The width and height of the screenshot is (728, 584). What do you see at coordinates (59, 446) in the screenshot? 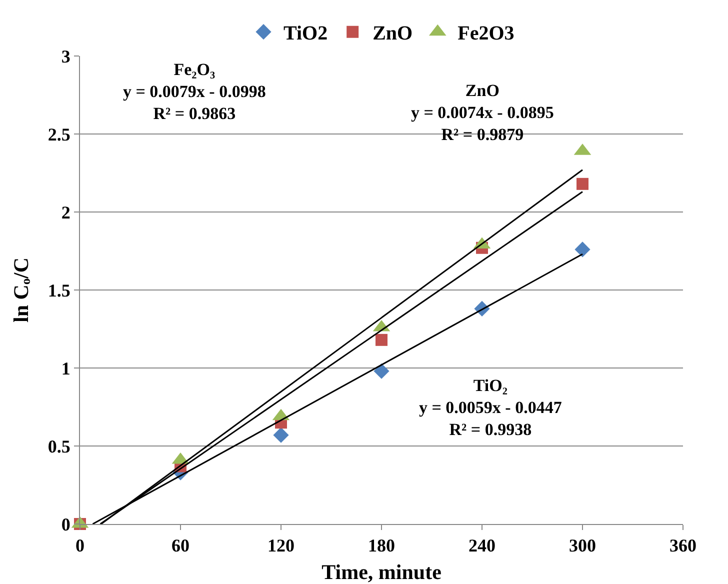
I see `y-tick-label: 0.5` at bounding box center [59, 446].